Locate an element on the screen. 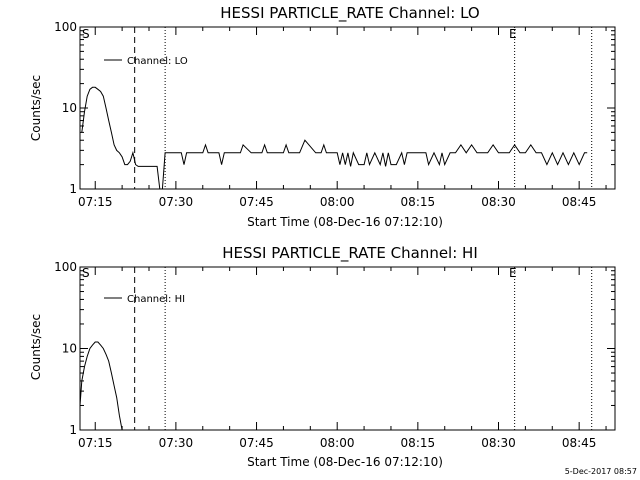  chart-title: HESSI PARTICLE_RATE Channel: LO is located at coordinates (349, 13).